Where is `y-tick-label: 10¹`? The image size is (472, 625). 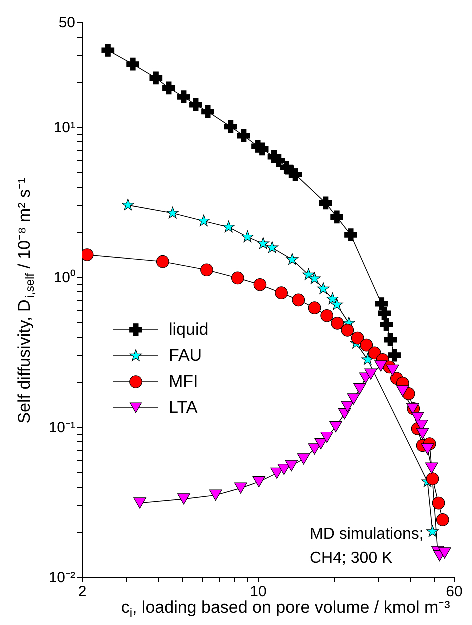
y-tick-label: 10¹ is located at coordinates (65, 127).